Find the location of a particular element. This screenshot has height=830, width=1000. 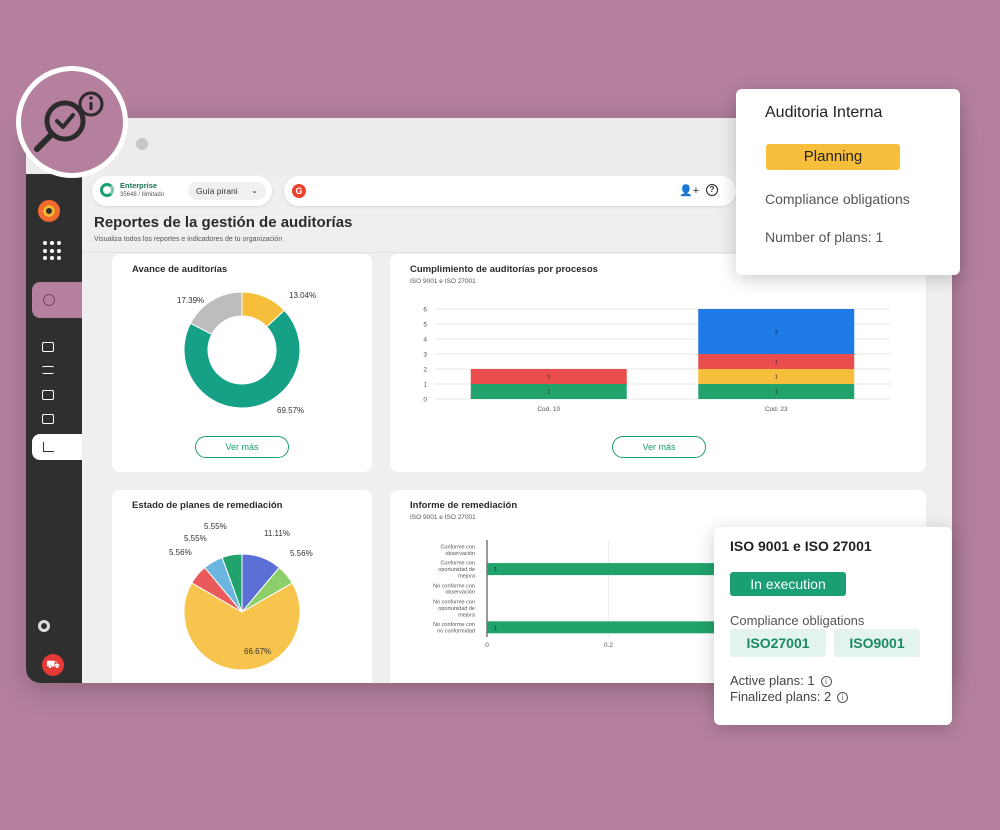

apps-grid-icon is located at coordinates (53, 251).